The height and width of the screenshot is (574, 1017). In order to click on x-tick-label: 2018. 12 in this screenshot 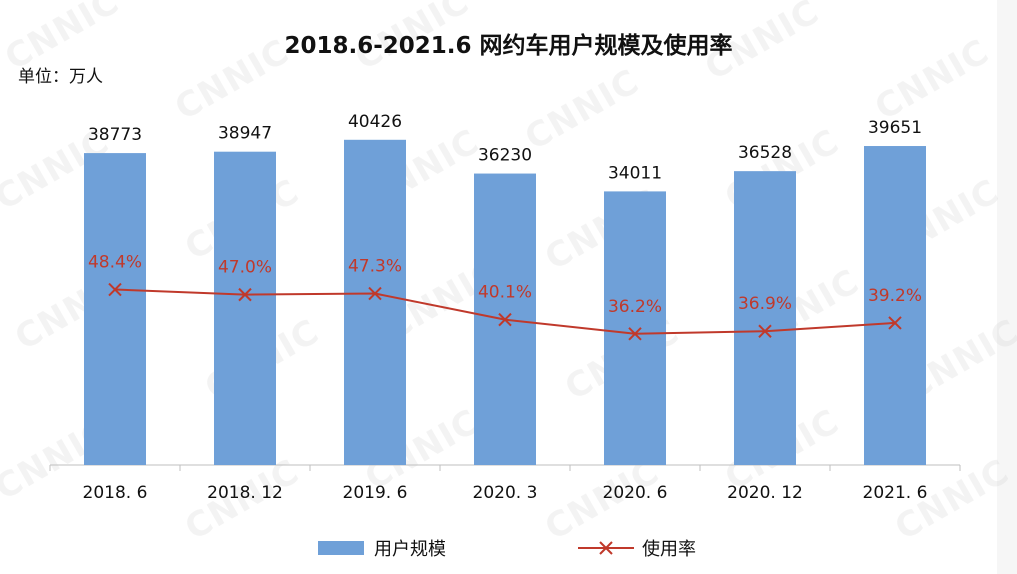, I will do `click(245, 493)`.